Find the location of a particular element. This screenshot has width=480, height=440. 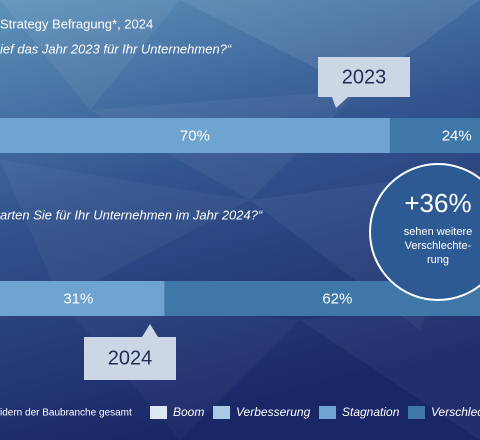

callout: 2024 is located at coordinates (130, 352).